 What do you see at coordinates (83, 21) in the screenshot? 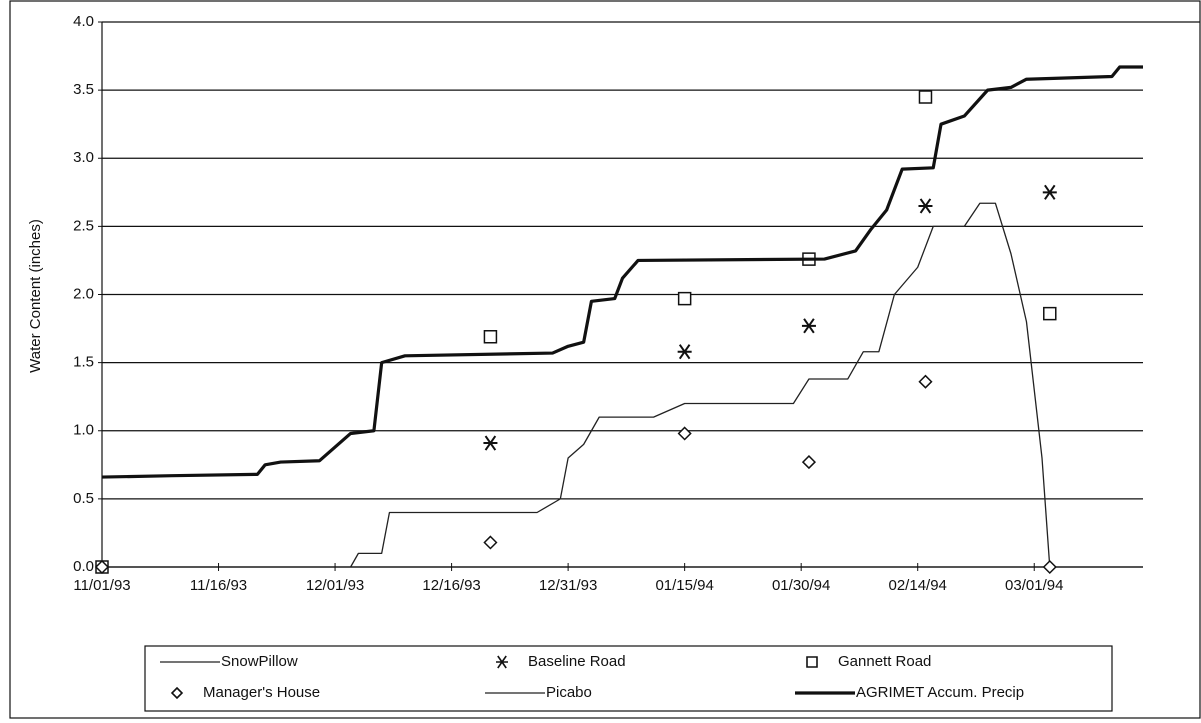
I see `y-tick-label: 4.0` at bounding box center [83, 21].